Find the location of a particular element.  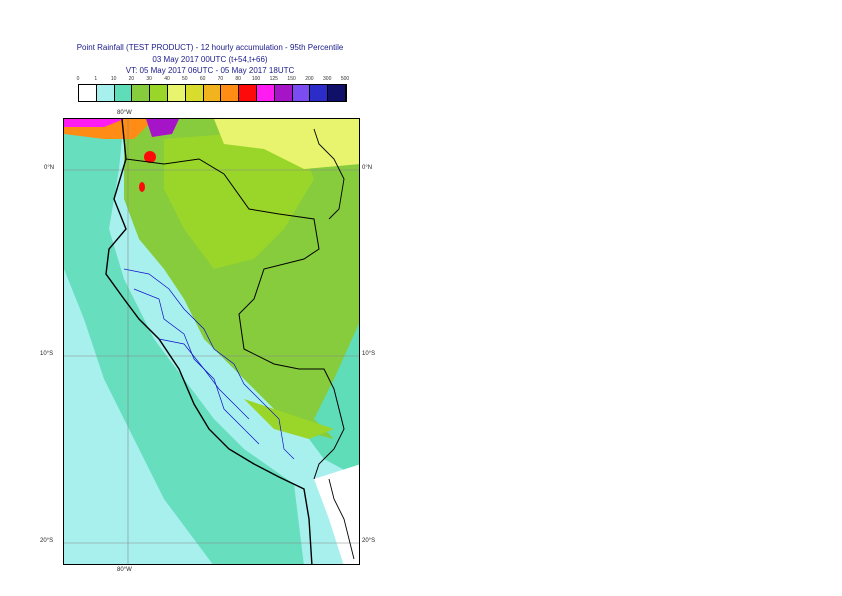

legend-label: 60 is located at coordinates (202, 79).